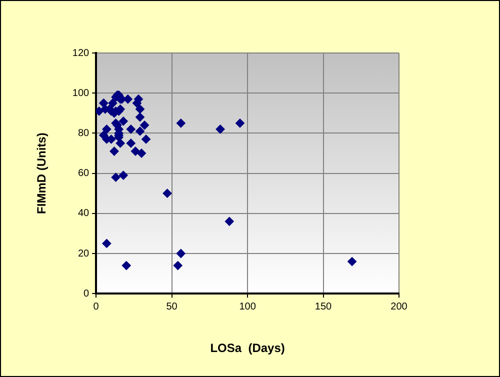 This screenshot has height=377, width=500. What do you see at coordinates (84, 254) in the screenshot?
I see `y-tick-label: 20` at bounding box center [84, 254].